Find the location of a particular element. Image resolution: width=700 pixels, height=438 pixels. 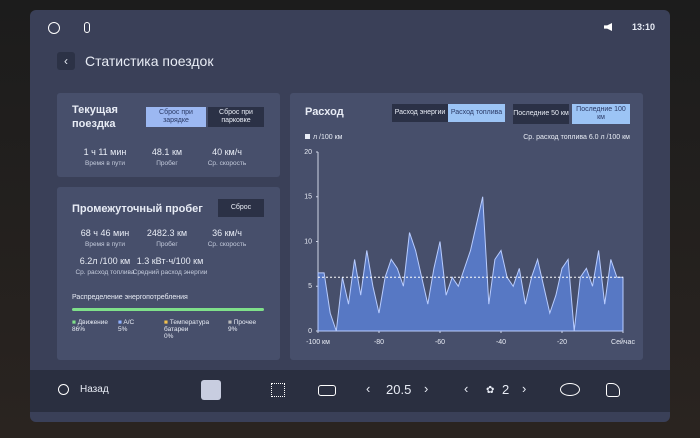

legend-swatch is located at coordinates (307, 136).